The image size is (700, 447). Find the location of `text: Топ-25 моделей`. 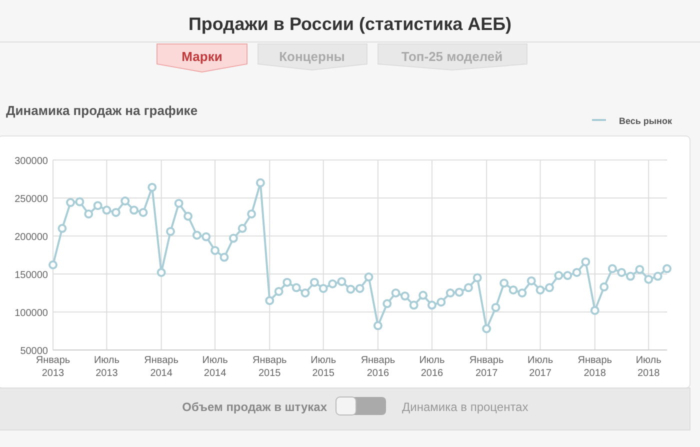

text: Топ-25 моделей is located at coordinates (452, 56).